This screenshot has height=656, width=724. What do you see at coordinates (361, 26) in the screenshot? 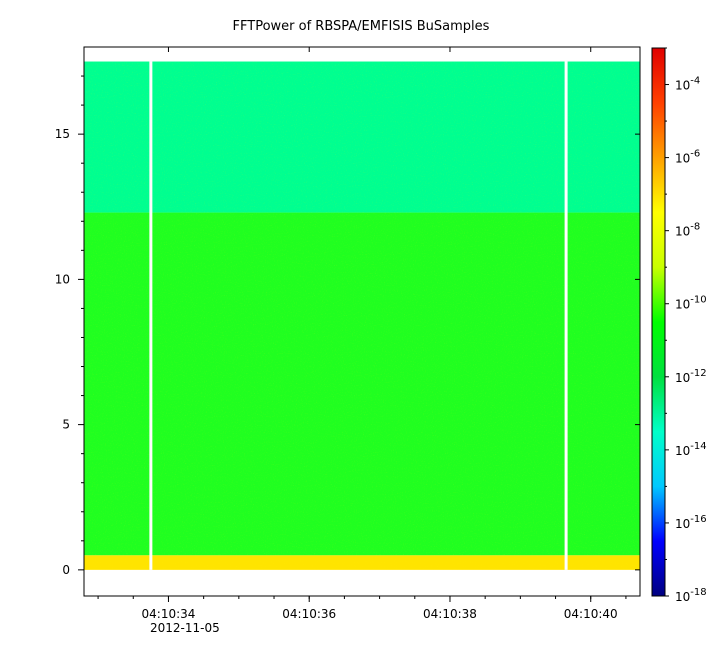
I see `chart-title: FFTPower of RBSPA/EMFISIS BuSamples` at bounding box center [361, 26].